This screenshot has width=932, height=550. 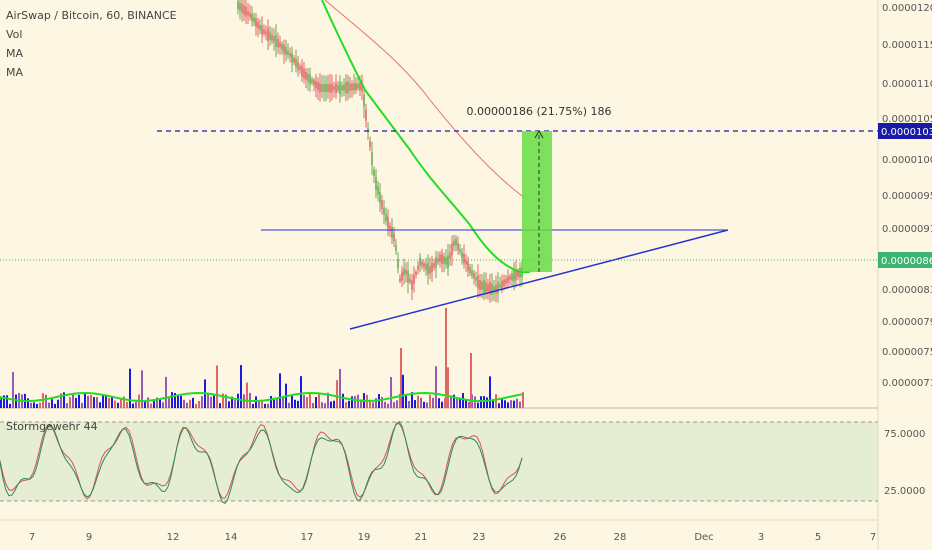 I want to click on chart-legend: AirSwap / Bitcoin, 60, BINANCE Vol MA MA, so click(x=91, y=44).